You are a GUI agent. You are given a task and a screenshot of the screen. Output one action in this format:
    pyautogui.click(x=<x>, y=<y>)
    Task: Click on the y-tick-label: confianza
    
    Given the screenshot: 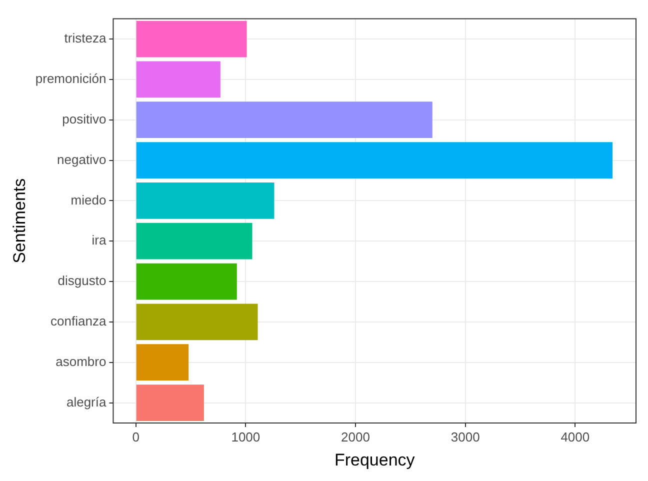 What is the action you would take?
    pyautogui.click(x=78, y=321)
    